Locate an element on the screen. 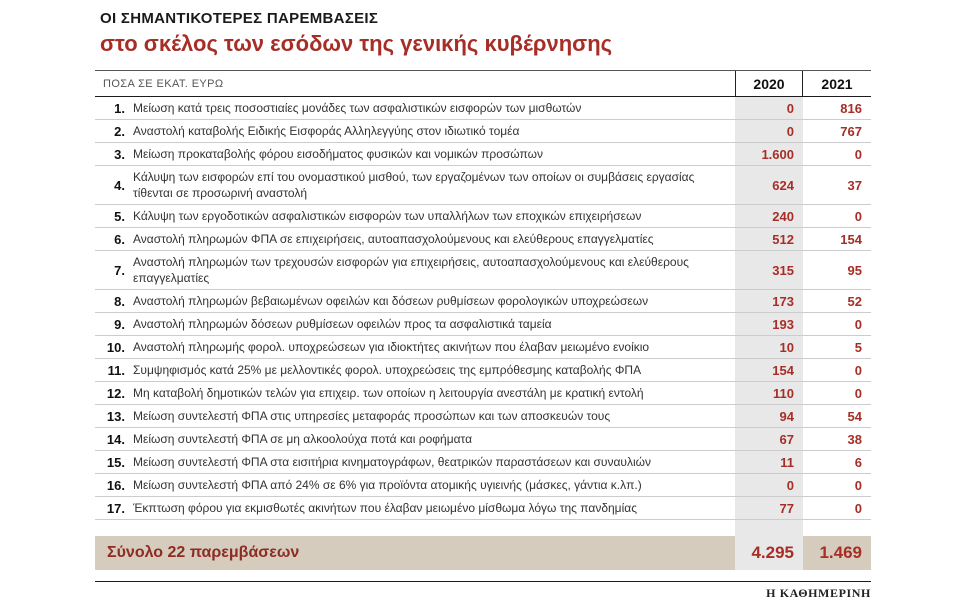  column-header-2020: 2020 is located at coordinates (769, 83).